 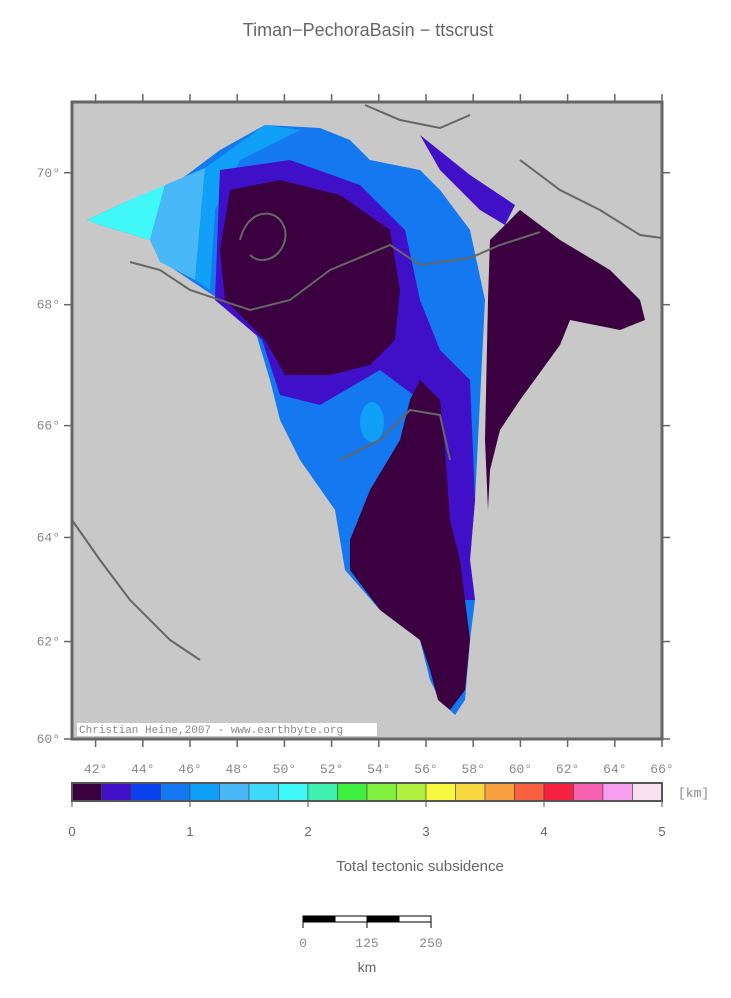 I want to click on zone-cyan, so click(x=126, y=212).